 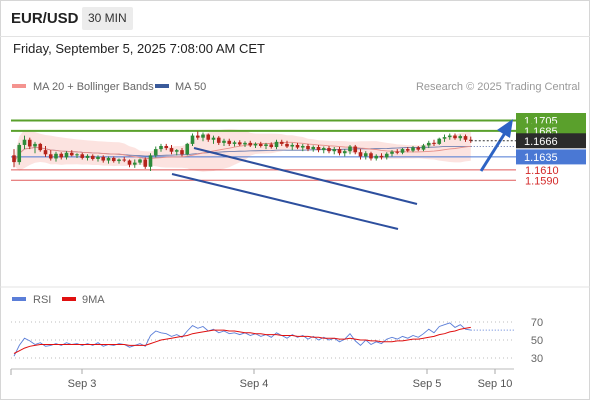 I want to click on rsi-line, so click(x=242, y=339).